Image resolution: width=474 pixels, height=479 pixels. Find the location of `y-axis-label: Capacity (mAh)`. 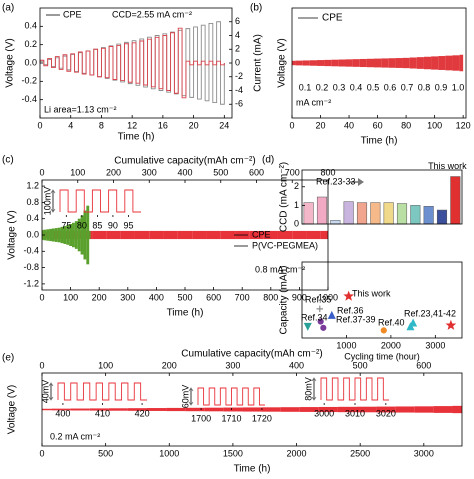

y-axis-label: Capacity (mAh) is located at coordinates (284, 300).